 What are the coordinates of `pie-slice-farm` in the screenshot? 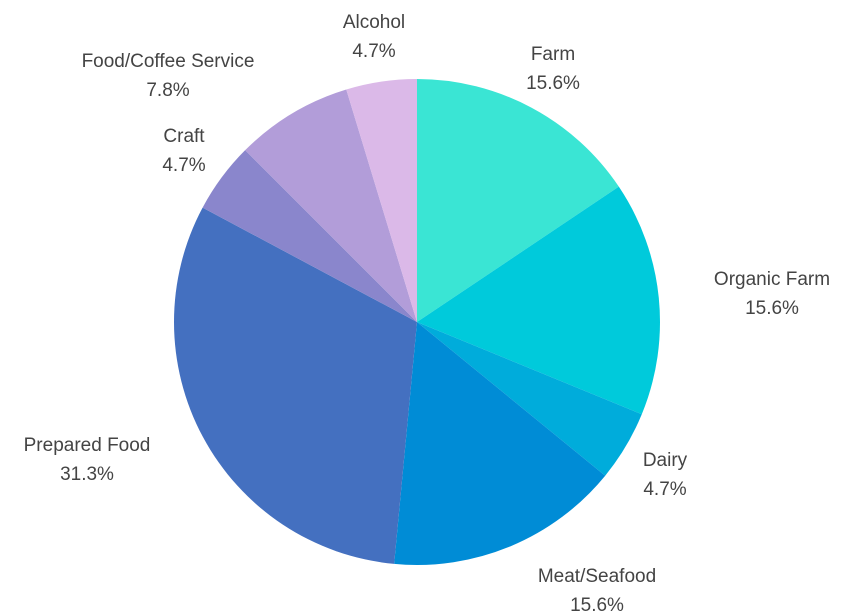 It's located at (518, 200).